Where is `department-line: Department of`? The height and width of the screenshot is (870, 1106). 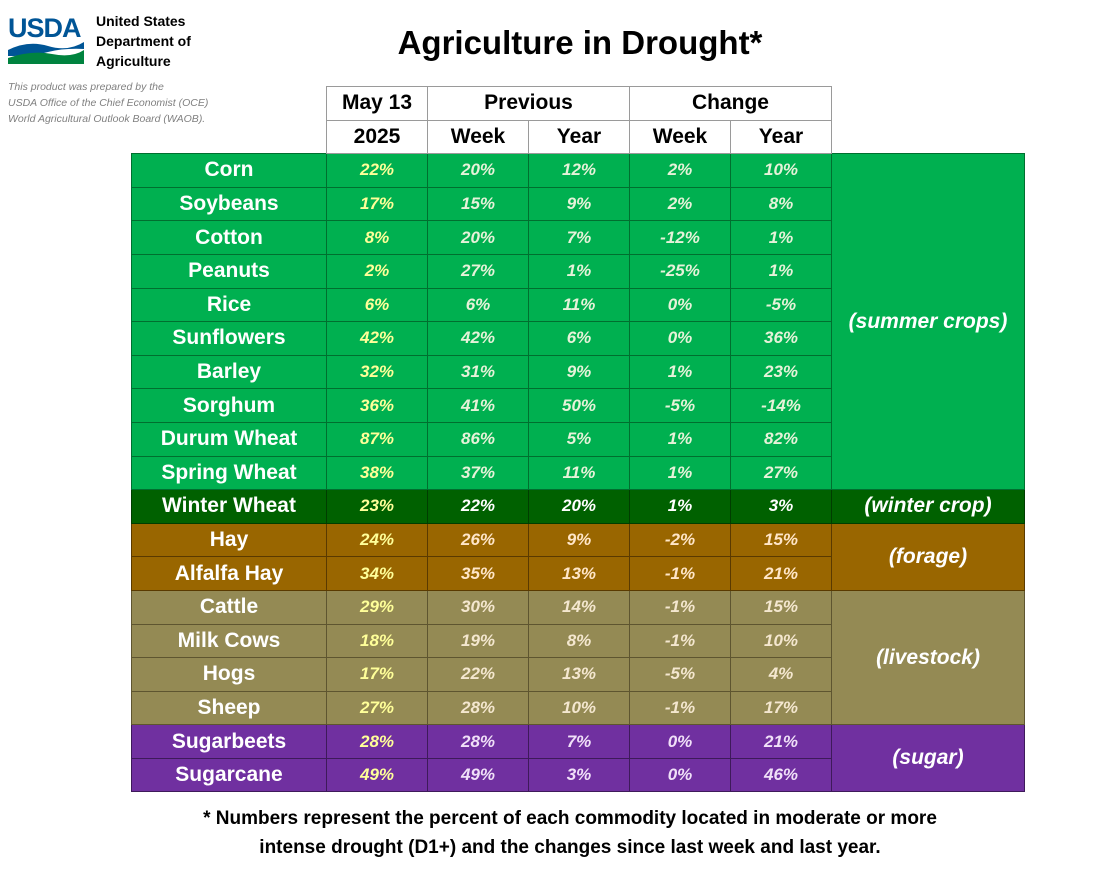 department-line: Department of is located at coordinates (143, 41).